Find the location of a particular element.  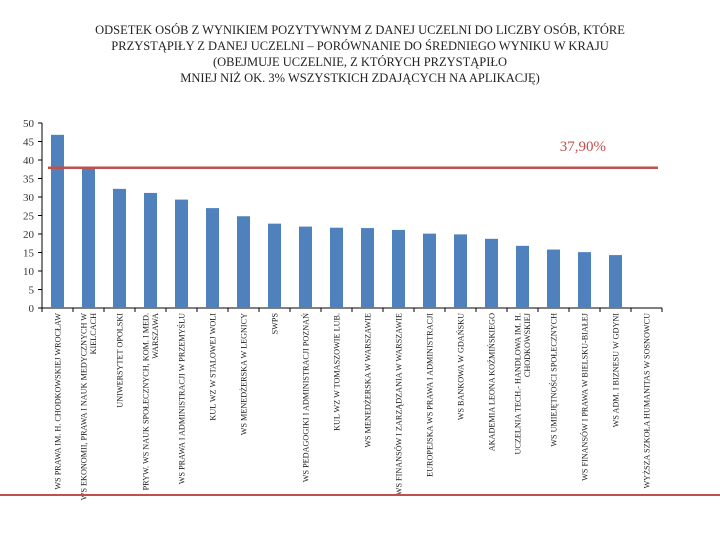

category-label-line: WS MENEDŻERSKA W LEGNICY is located at coordinates (243, 374).